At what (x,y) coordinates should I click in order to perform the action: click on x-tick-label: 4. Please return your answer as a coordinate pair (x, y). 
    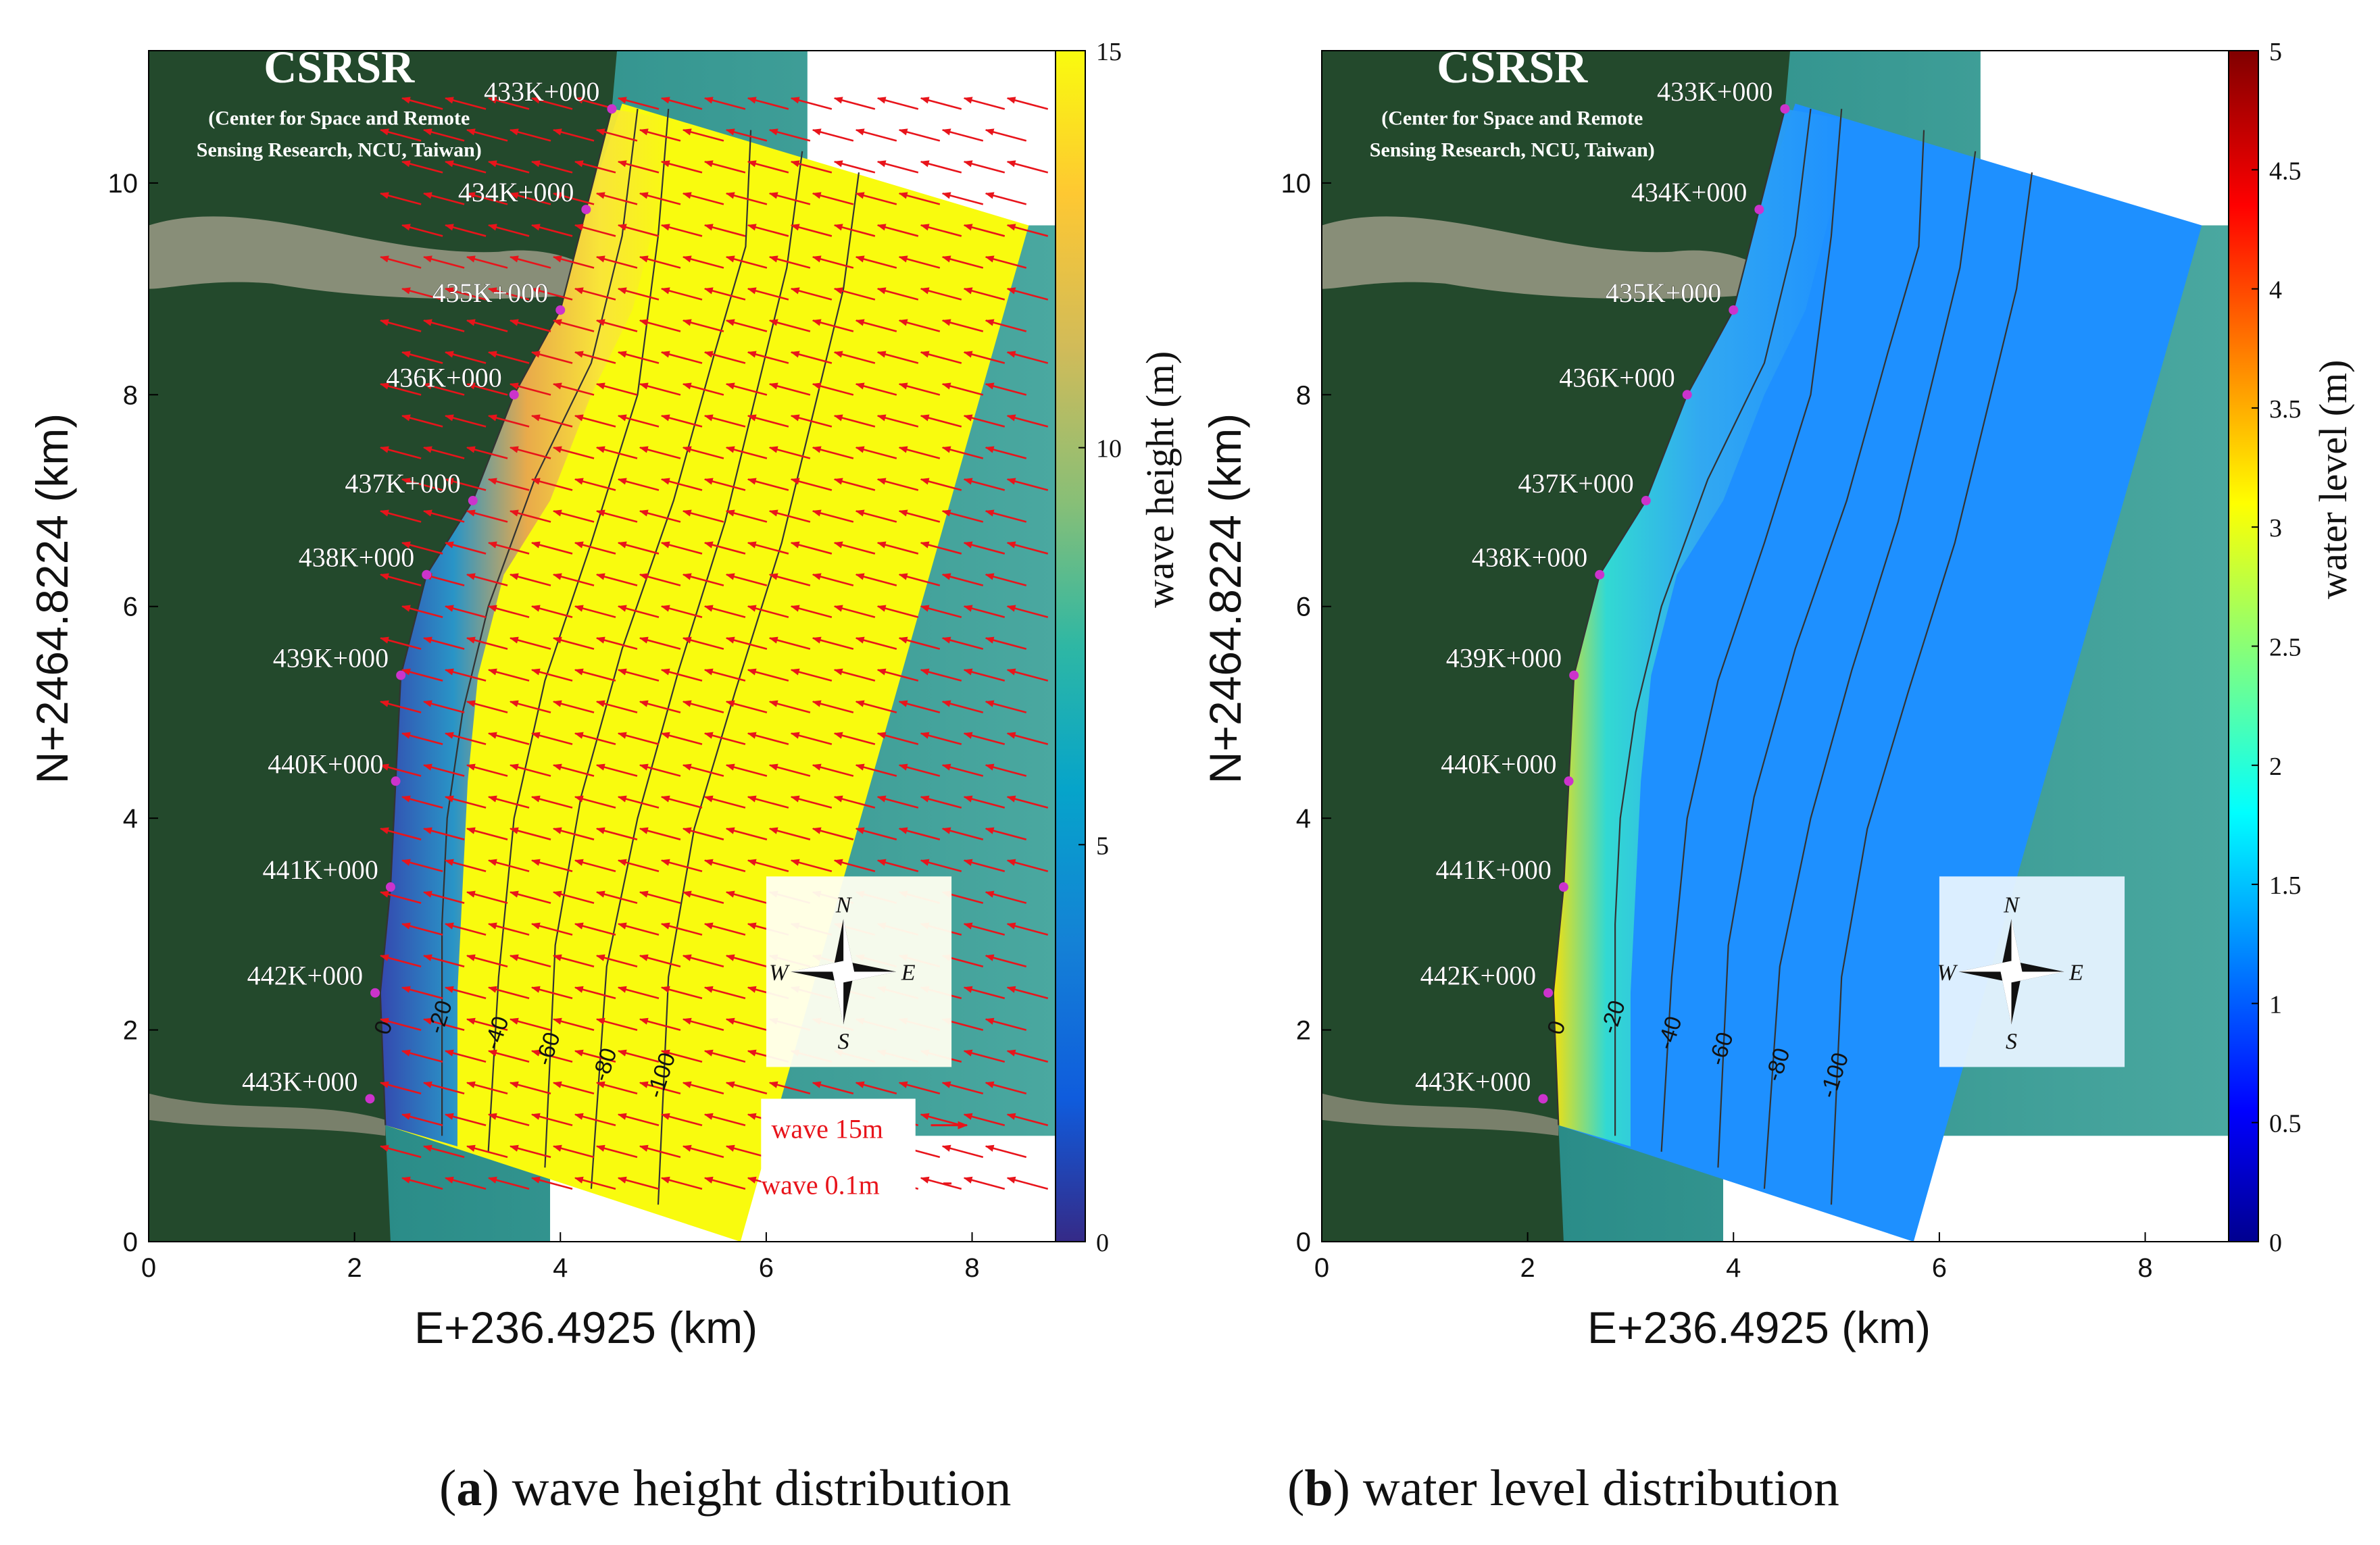
    Looking at the image, I should click on (1733, 1268).